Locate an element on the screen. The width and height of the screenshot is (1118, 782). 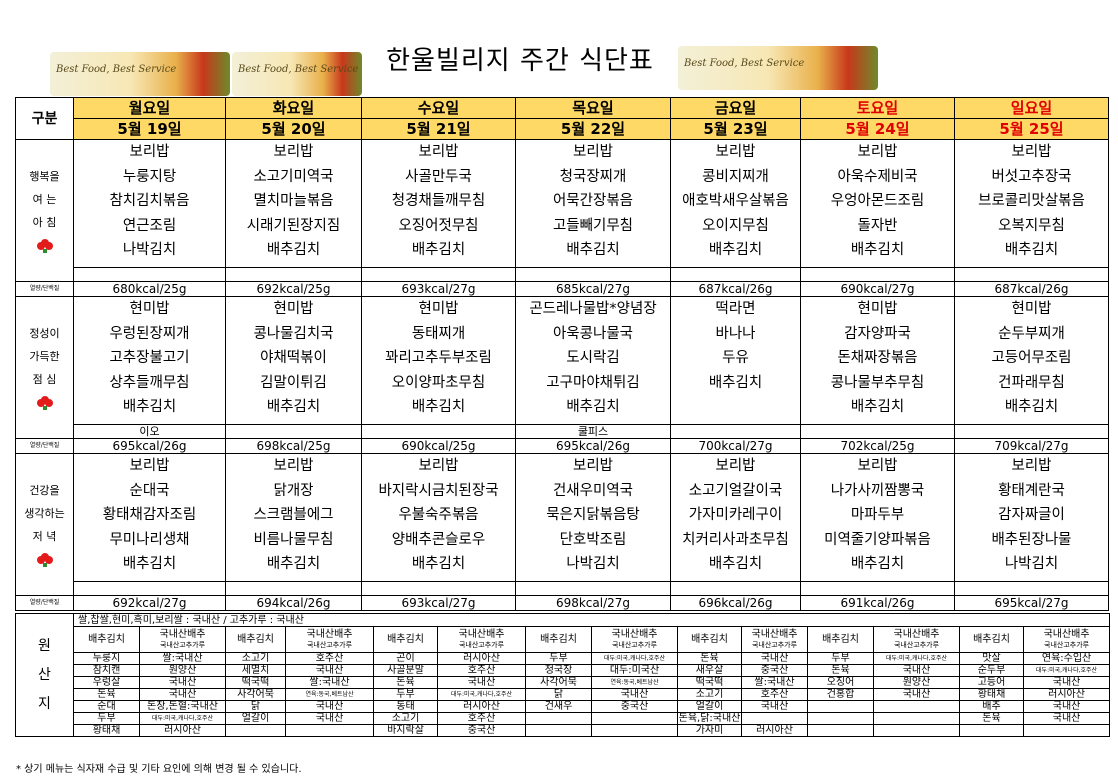
kcal-value: 695kcal/26g is located at coordinates (149, 446).